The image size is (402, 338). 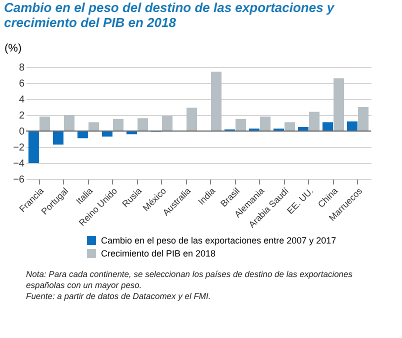 I want to click on y-tick-label: 4, so click(x=21, y=100).